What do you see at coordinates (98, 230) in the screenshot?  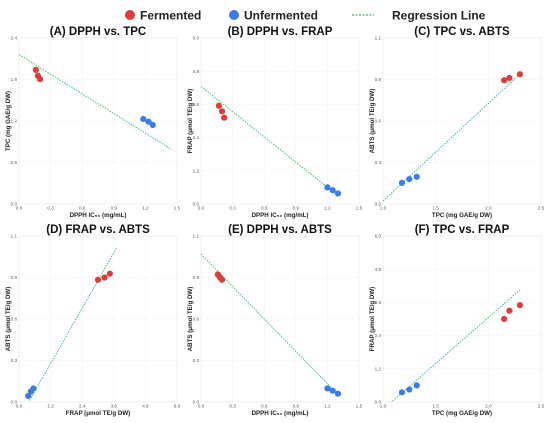 I see `panel-title: (D) FRAP vs. ABTS` at bounding box center [98, 230].